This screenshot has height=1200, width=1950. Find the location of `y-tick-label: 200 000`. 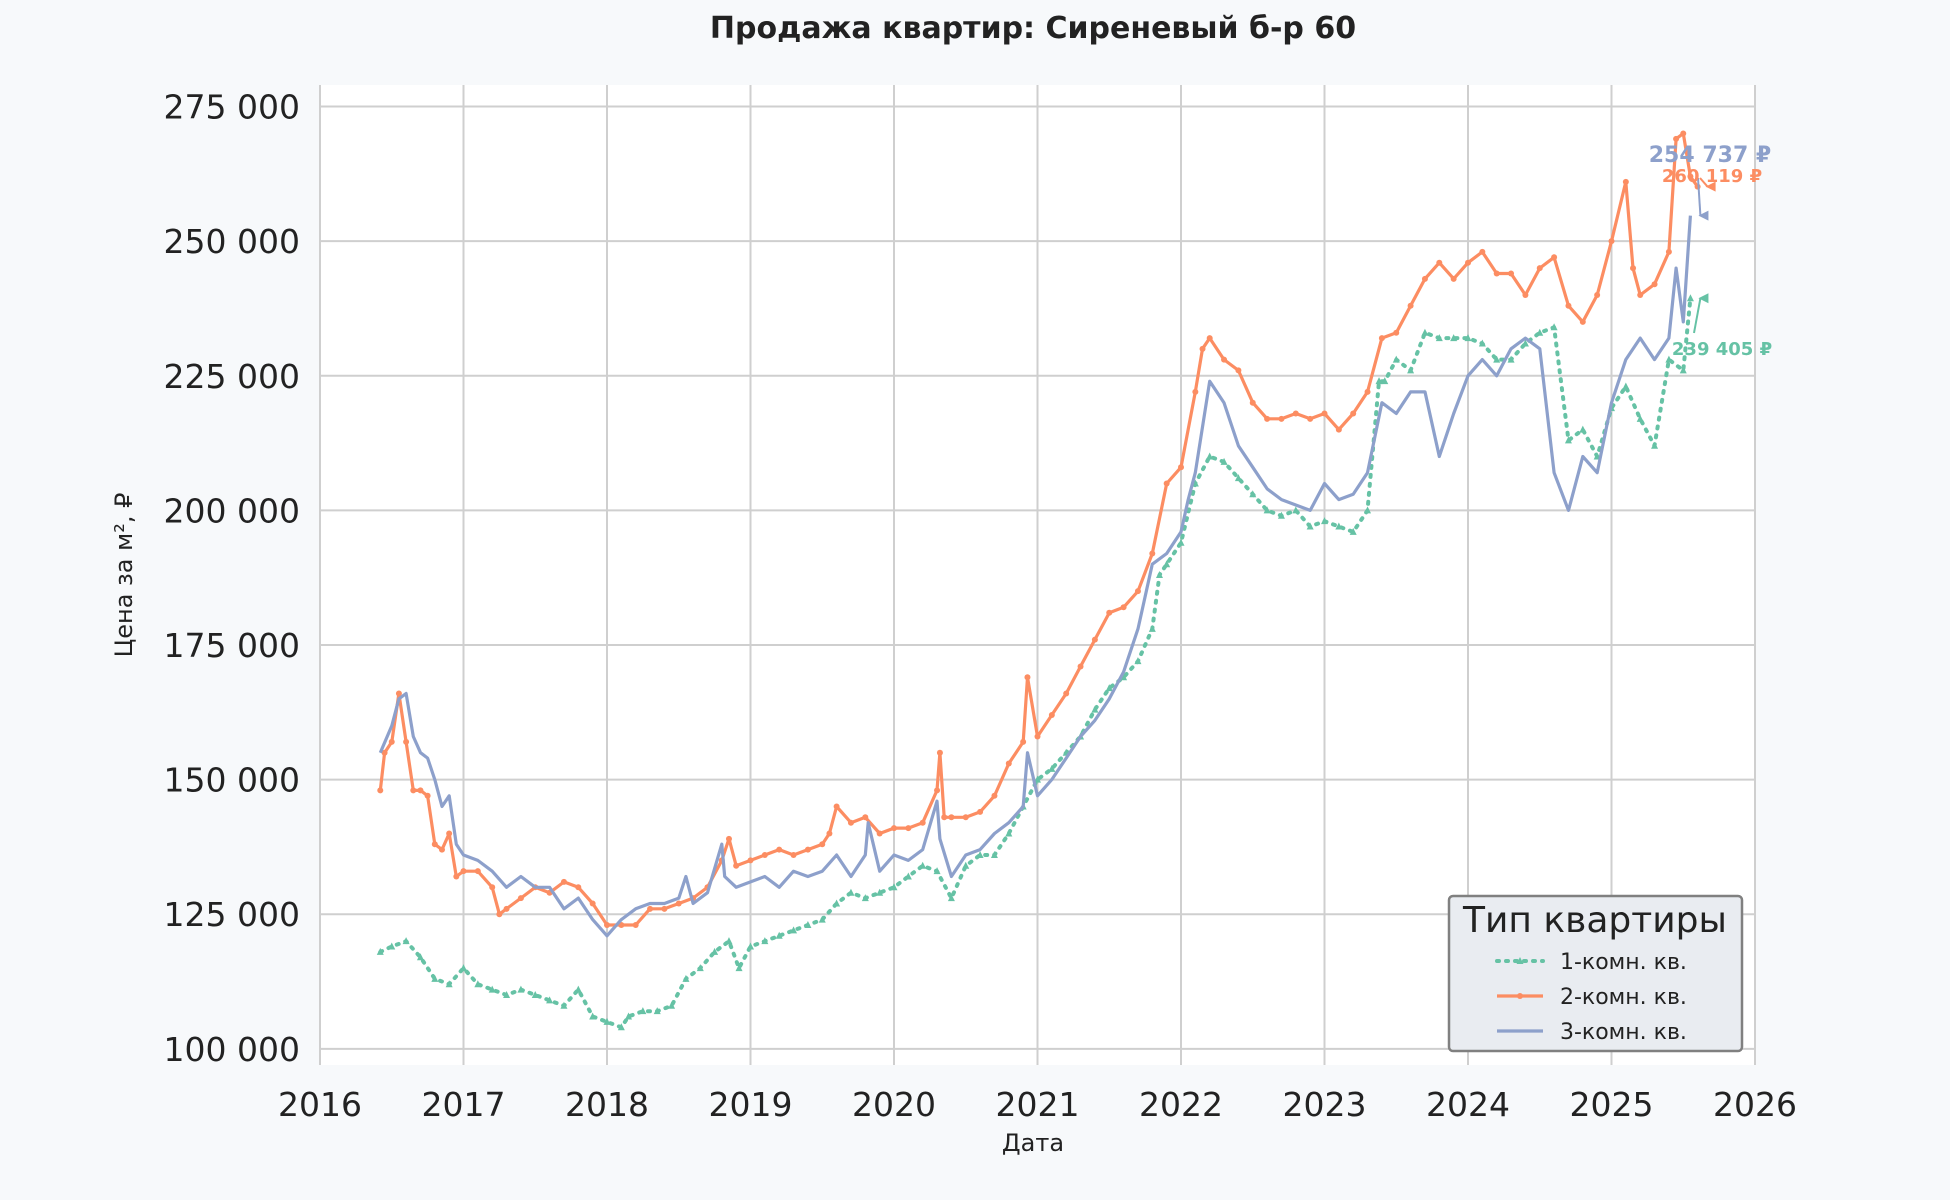

y-tick-label: 200 000 is located at coordinates (232, 510).